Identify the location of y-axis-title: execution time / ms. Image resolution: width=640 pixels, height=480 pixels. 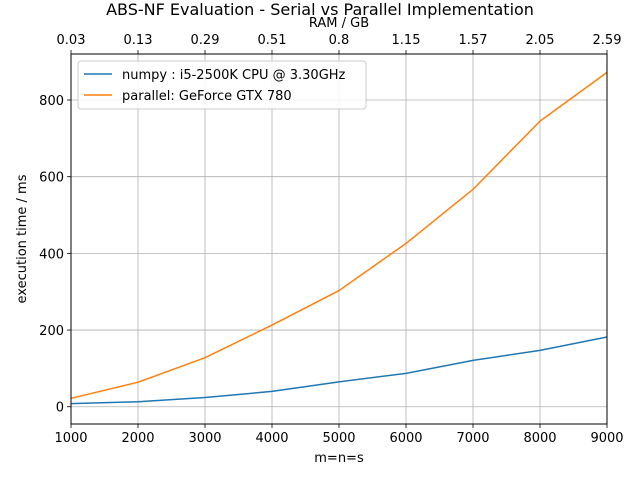
(22, 238).